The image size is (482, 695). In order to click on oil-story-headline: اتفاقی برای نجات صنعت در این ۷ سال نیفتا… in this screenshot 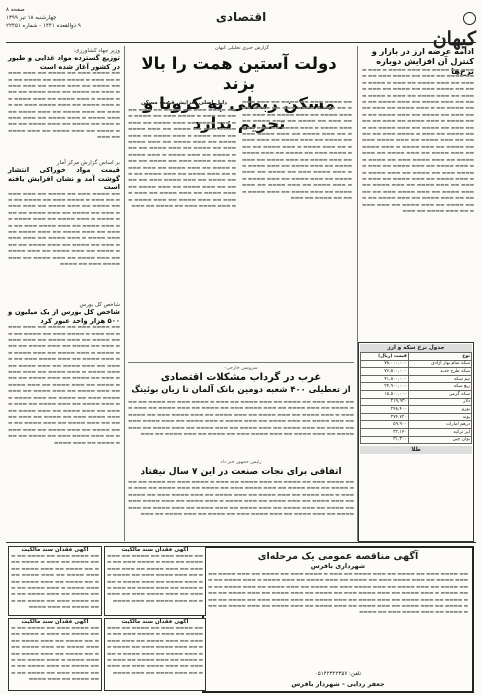, I will do `click(241, 472)`.